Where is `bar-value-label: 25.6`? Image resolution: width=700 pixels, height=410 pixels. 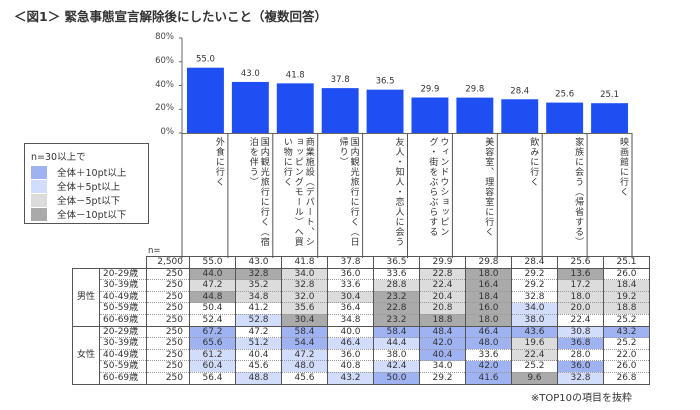 bar-value-label: 25.6 is located at coordinates (564, 95).